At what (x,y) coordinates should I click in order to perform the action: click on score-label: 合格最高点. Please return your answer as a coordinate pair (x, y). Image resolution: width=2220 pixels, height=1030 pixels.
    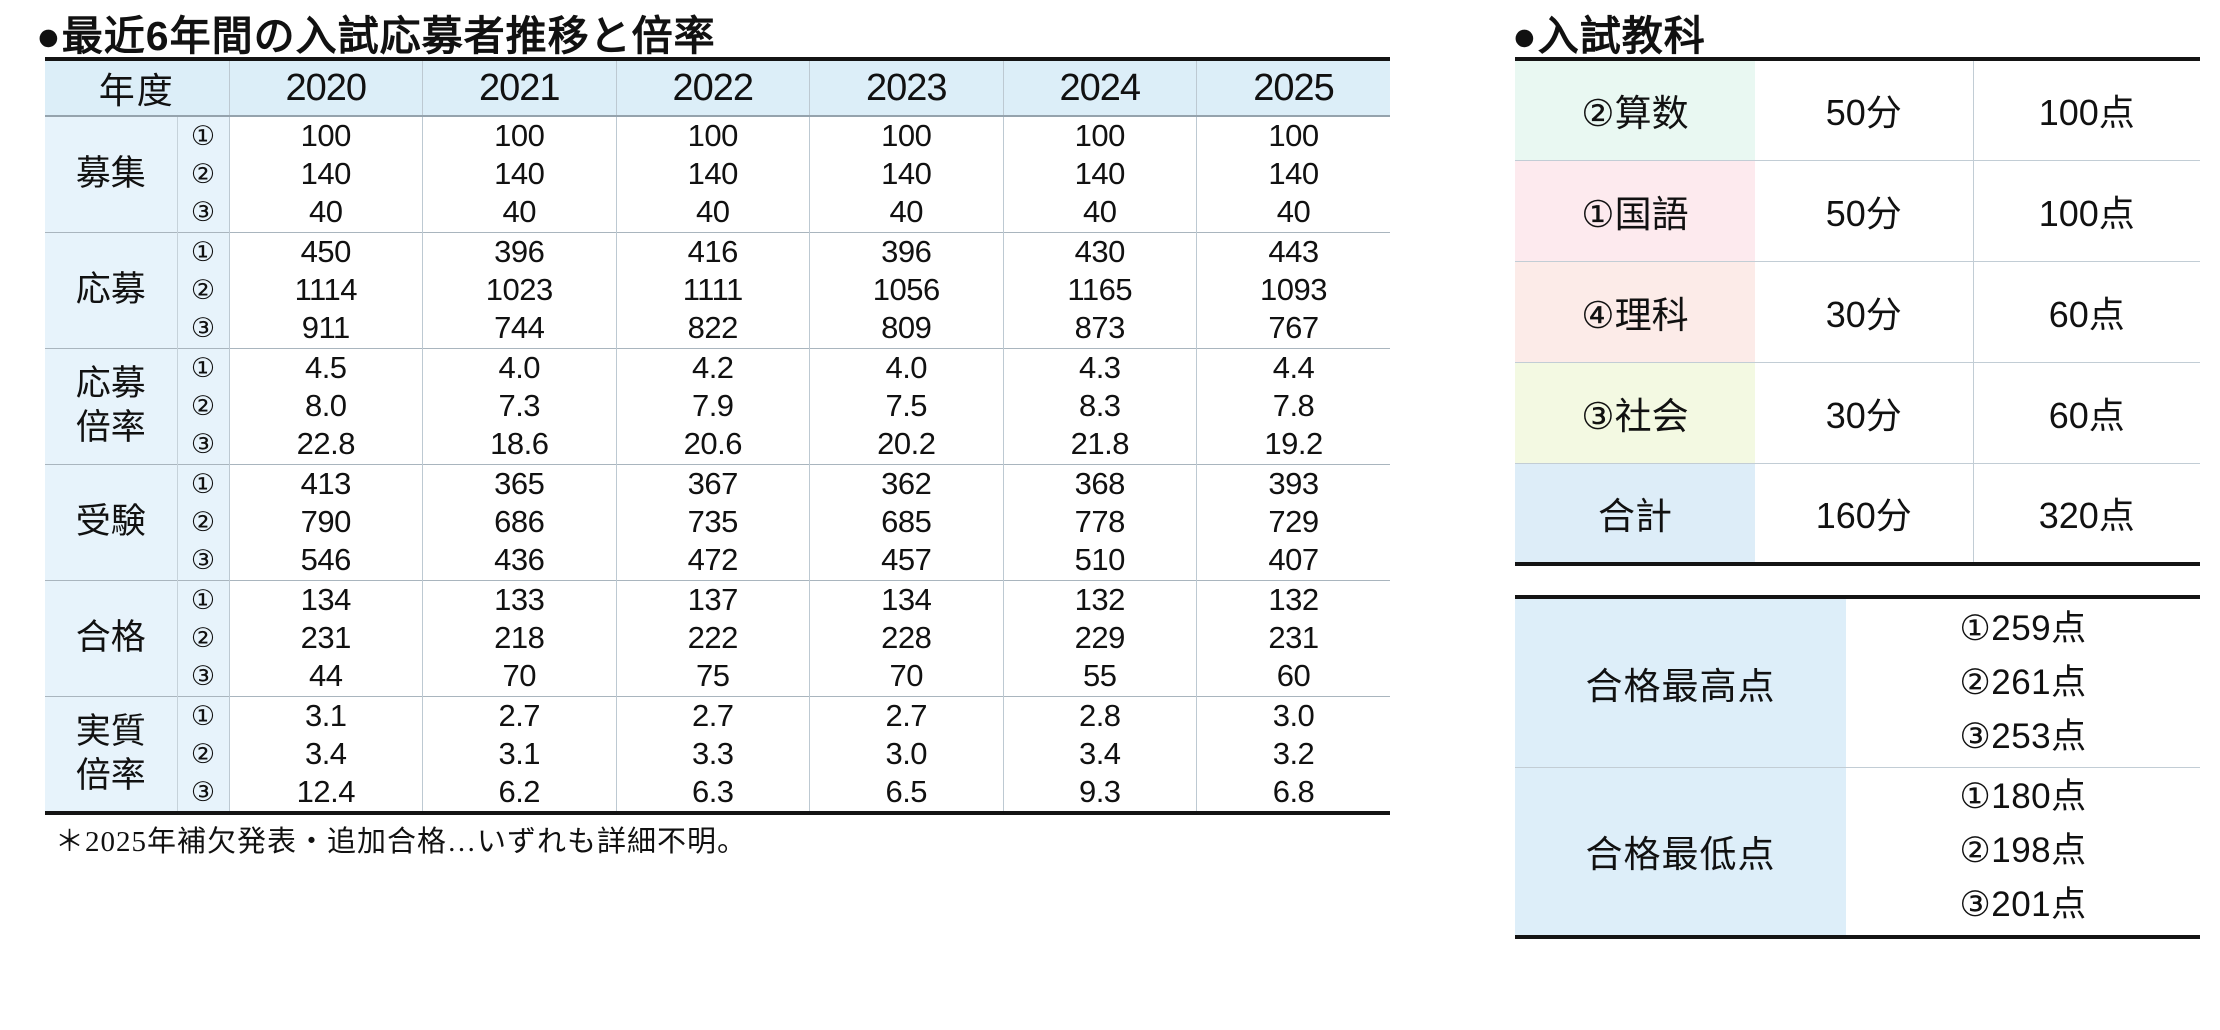
    Looking at the image, I should click on (1680, 682).